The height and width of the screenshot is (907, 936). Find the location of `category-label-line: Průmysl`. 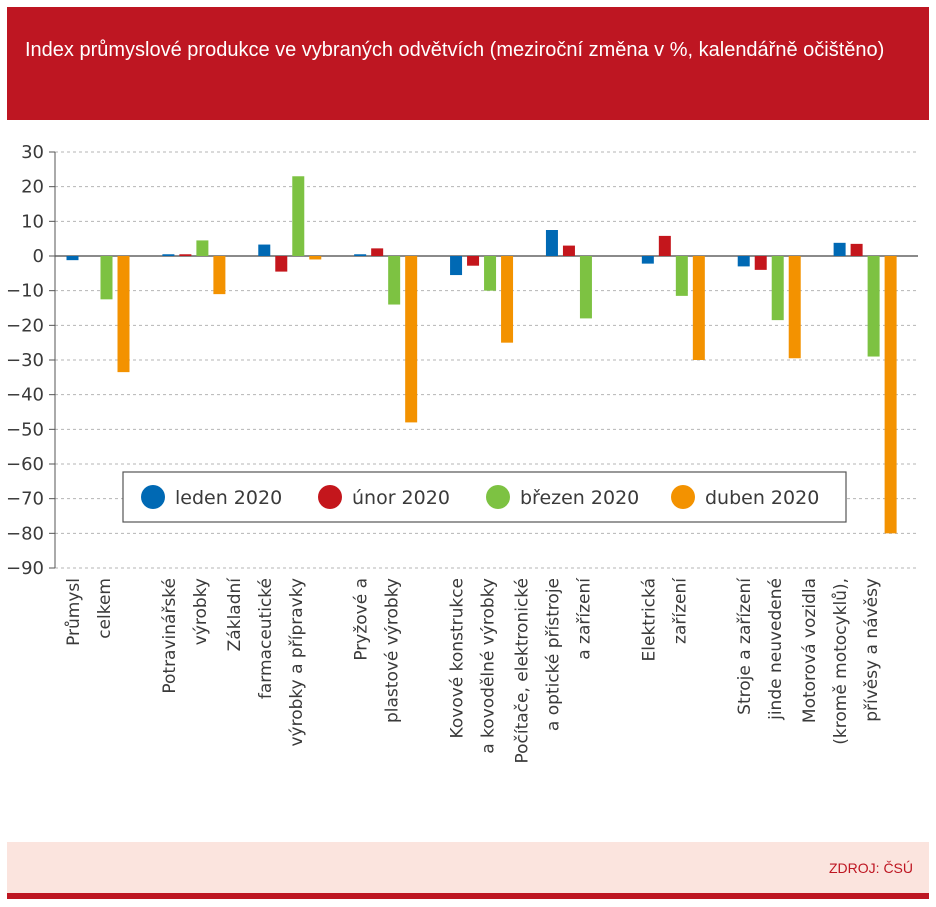

category-label-line: Průmysl is located at coordinates (74, 612).